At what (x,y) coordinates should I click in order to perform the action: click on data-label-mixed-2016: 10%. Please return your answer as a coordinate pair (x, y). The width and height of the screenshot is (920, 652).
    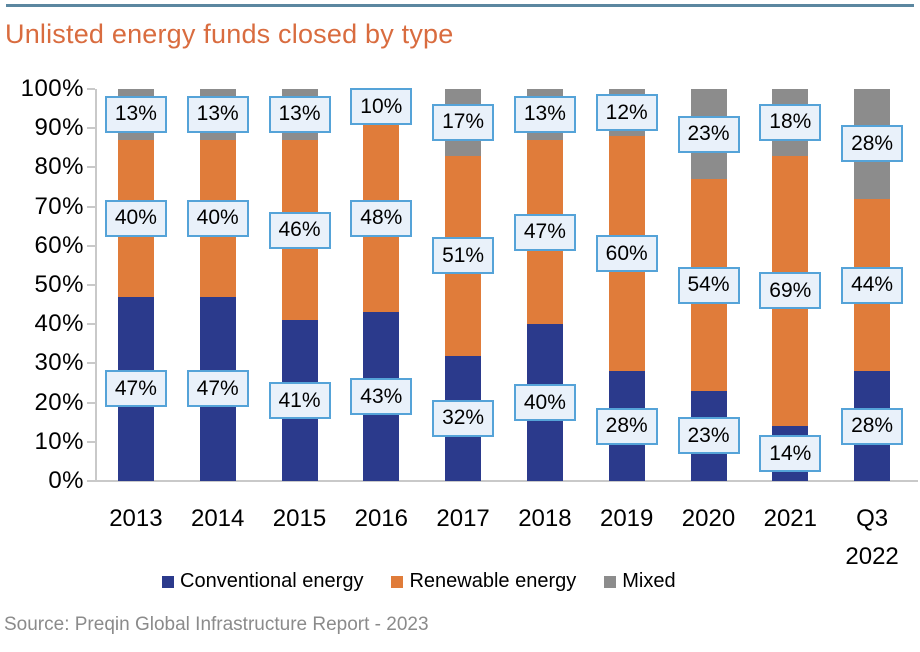
    Looking at the image, I should click on (381, 107).